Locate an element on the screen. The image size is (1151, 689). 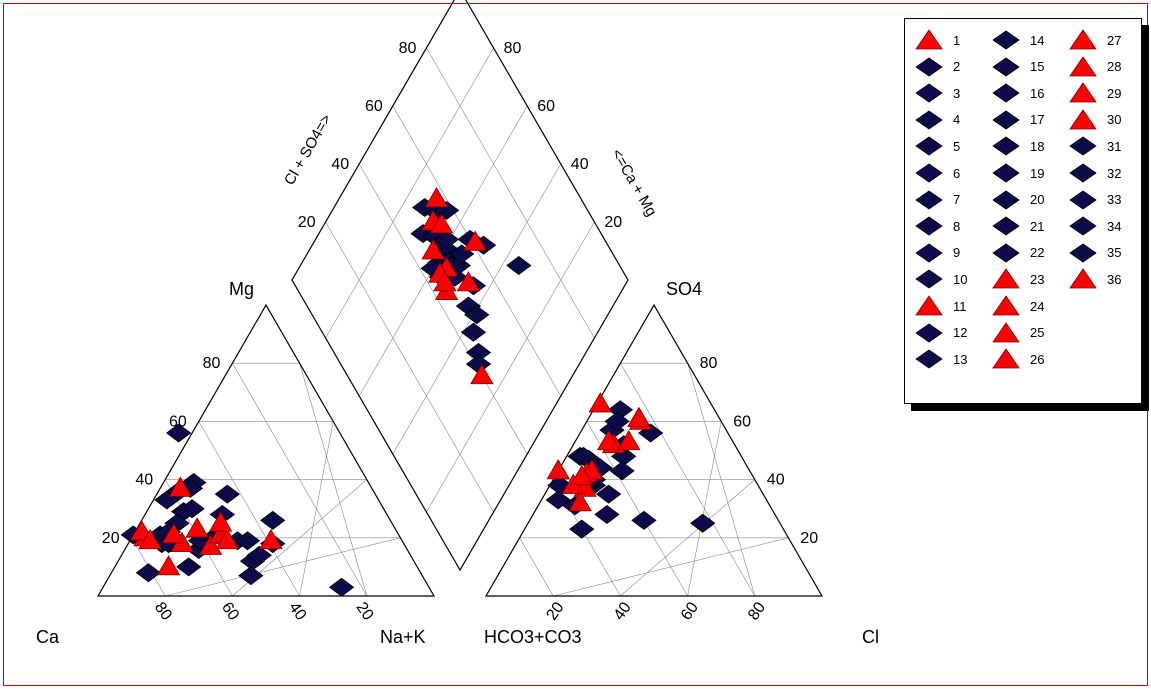
legend-label: 13 is located at coordinates (960, 359).